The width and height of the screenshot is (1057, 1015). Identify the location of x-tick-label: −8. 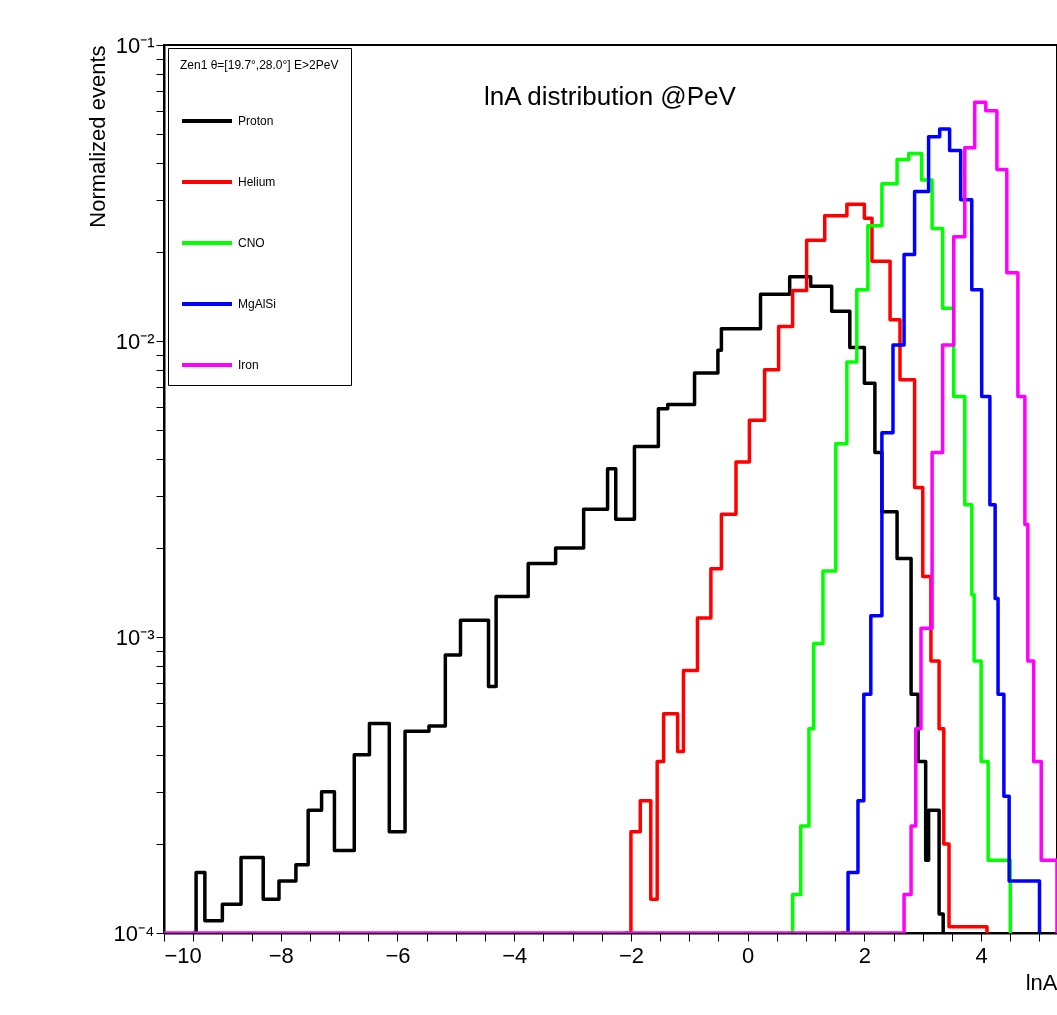
(281, 955).